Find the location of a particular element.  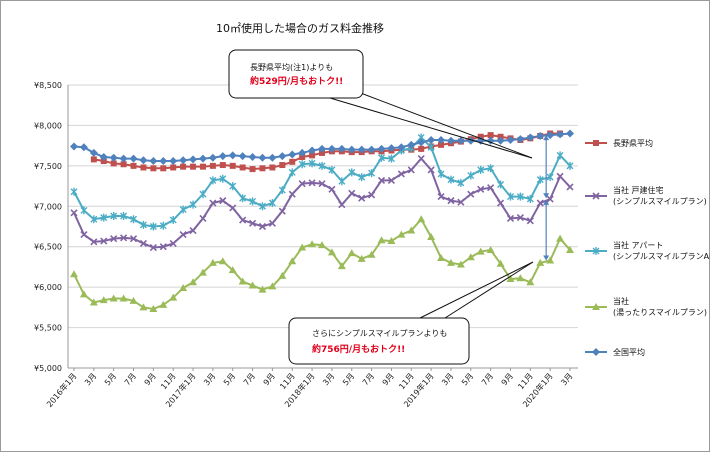

x-tick-label: 3月 is located at coordinates (209, 380).